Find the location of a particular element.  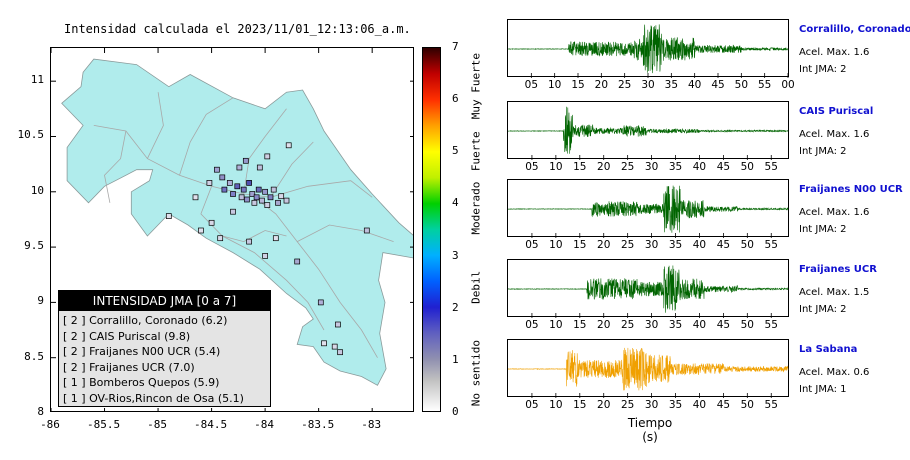

colorbar-category-label: Debil is located at coordinates (476, 287).